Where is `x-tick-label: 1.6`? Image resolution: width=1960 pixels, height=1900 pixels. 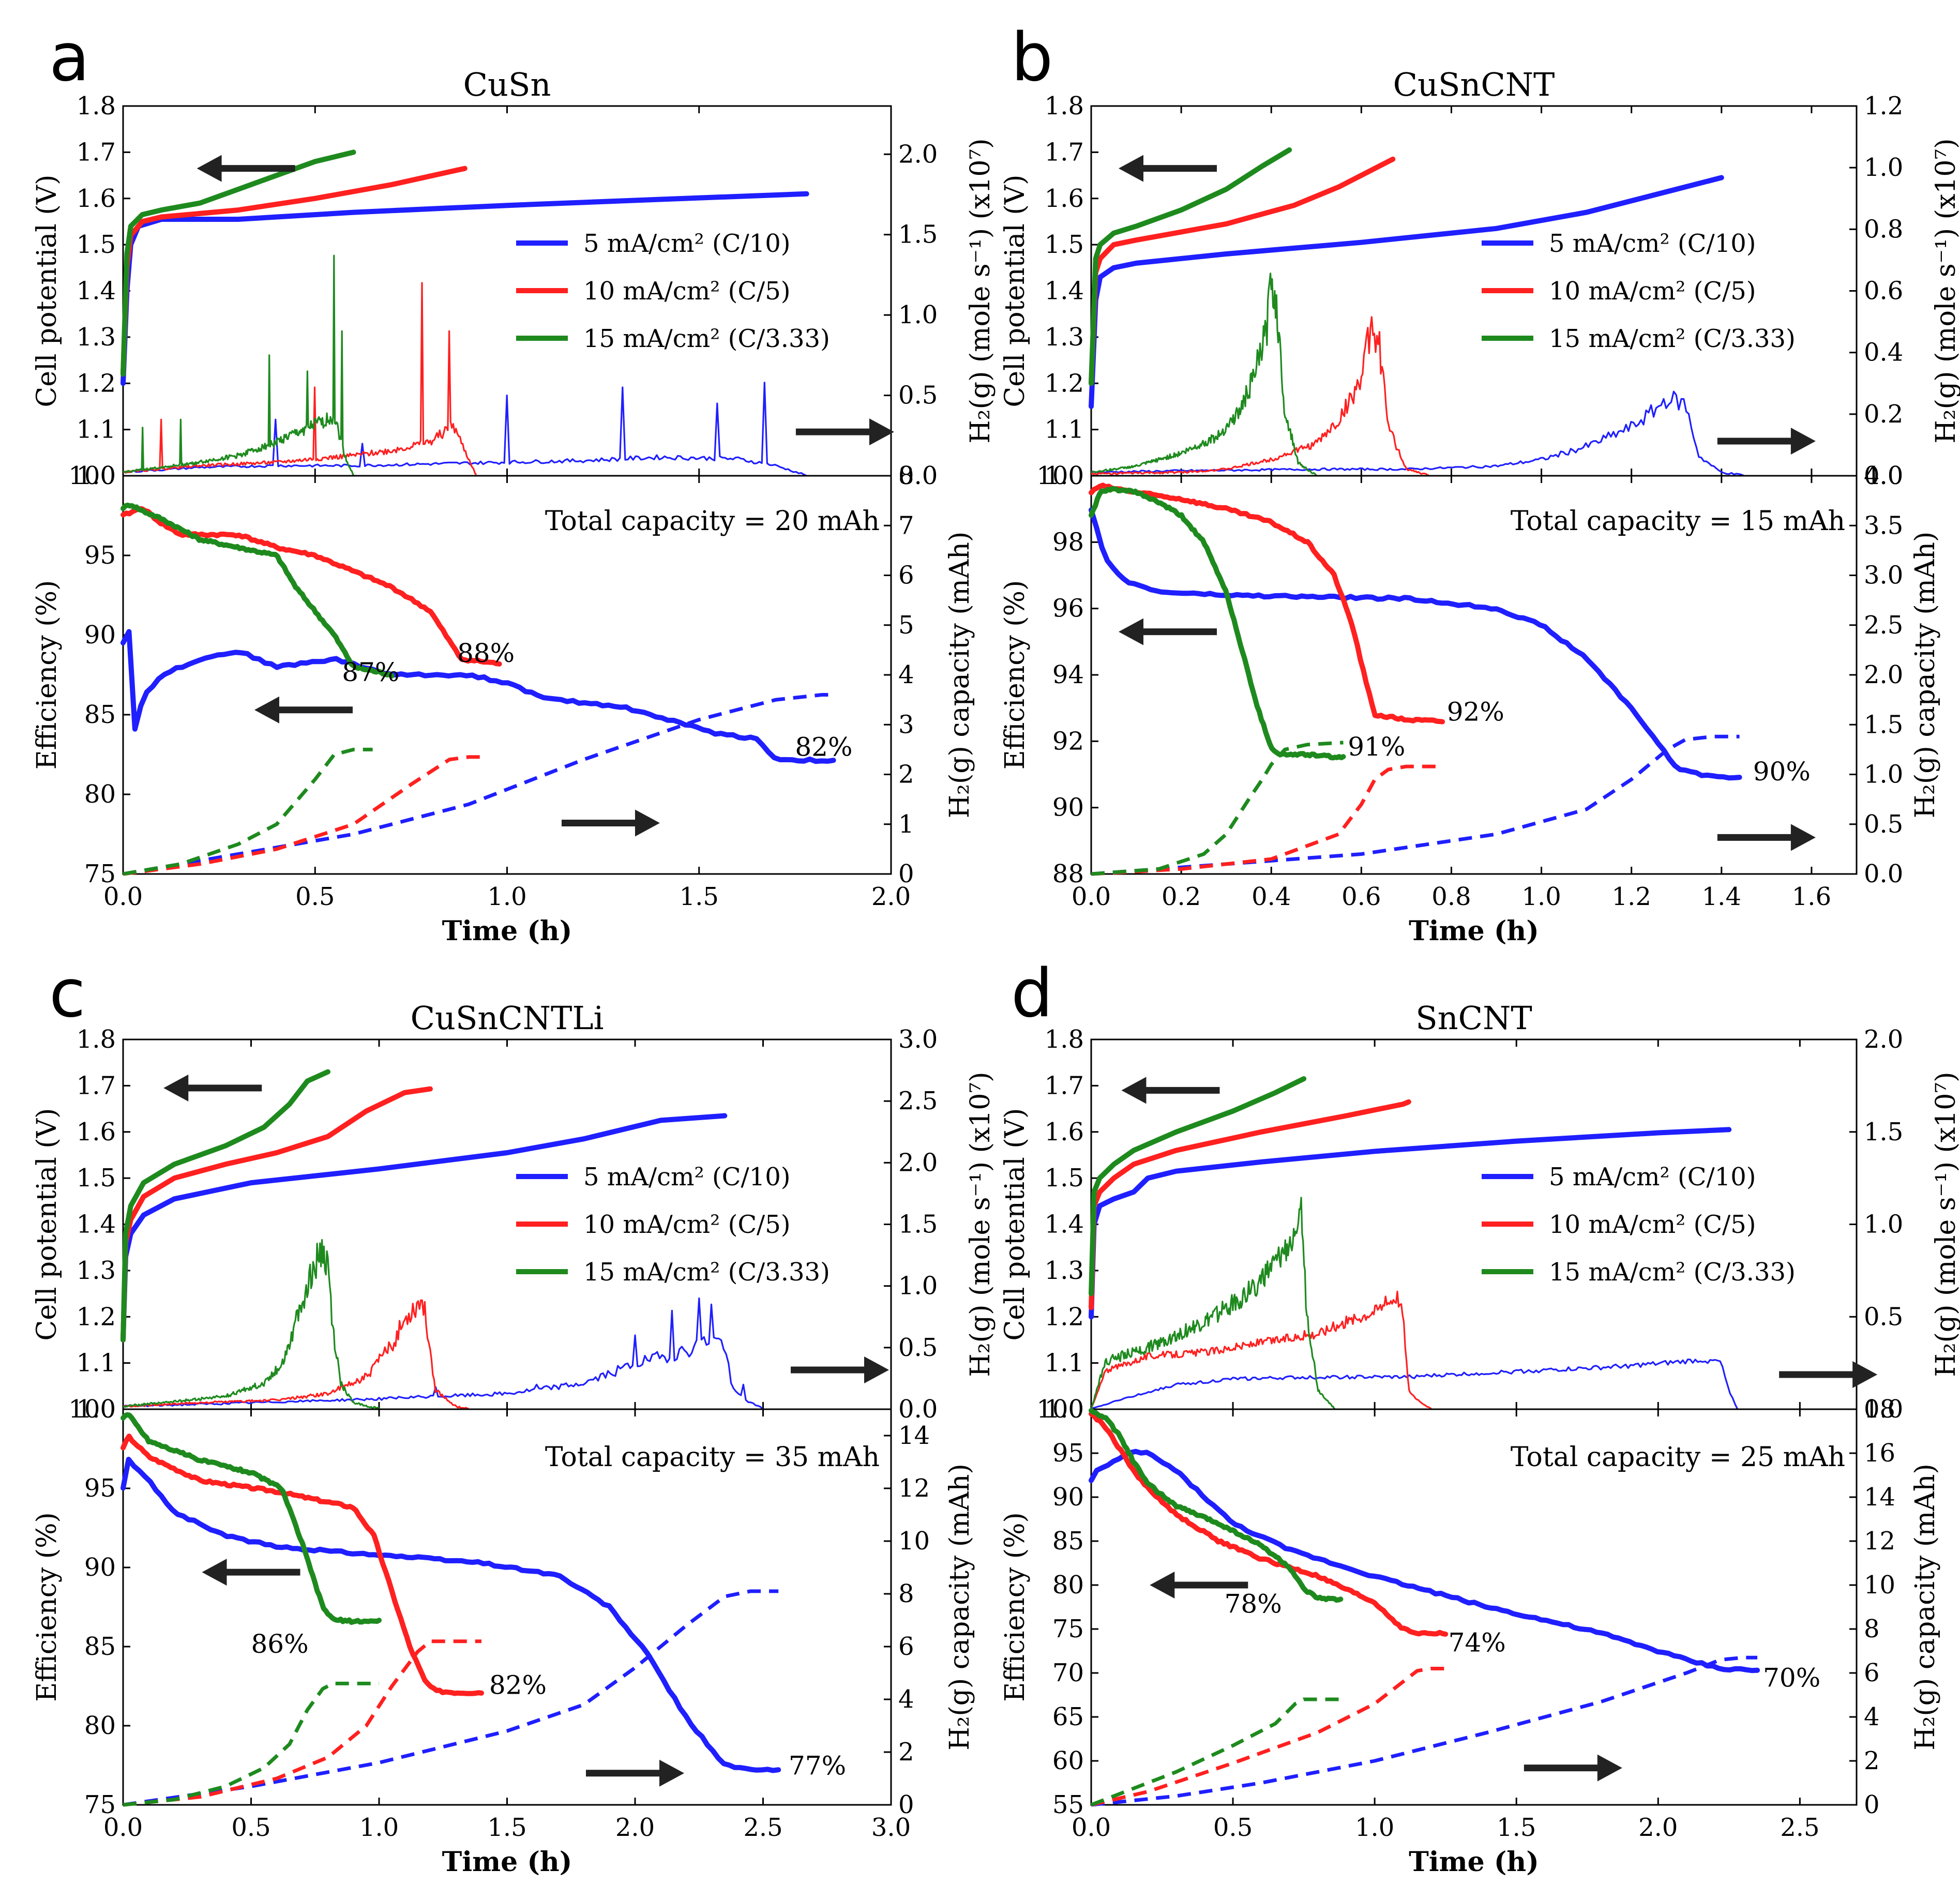 x-tick-label: 1.6 is located at coordinates (1811, 897).